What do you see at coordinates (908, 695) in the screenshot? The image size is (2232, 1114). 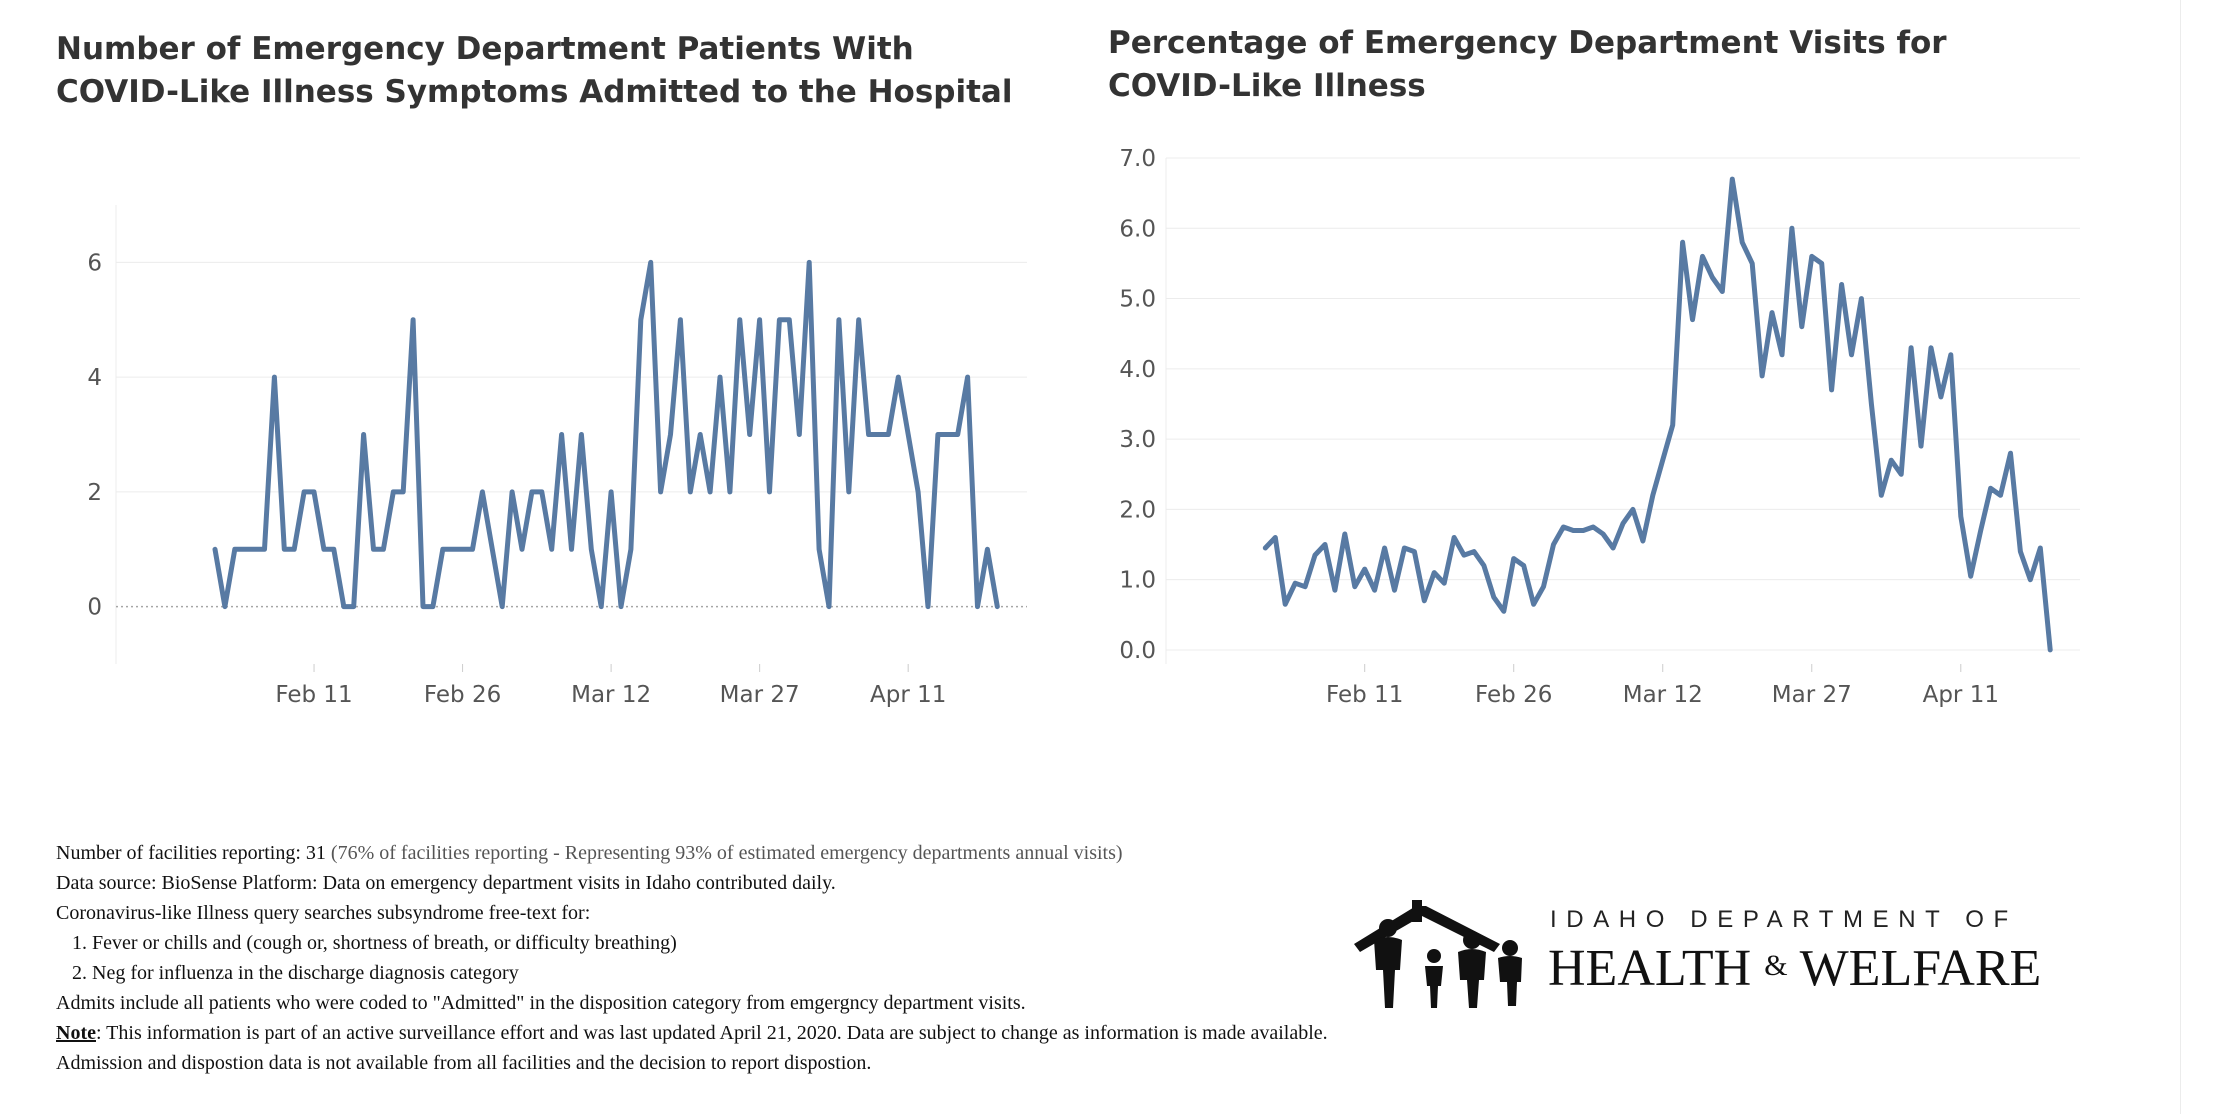 I see `left-x-tick-label: Apr 11` at bounding box center [908, 695].